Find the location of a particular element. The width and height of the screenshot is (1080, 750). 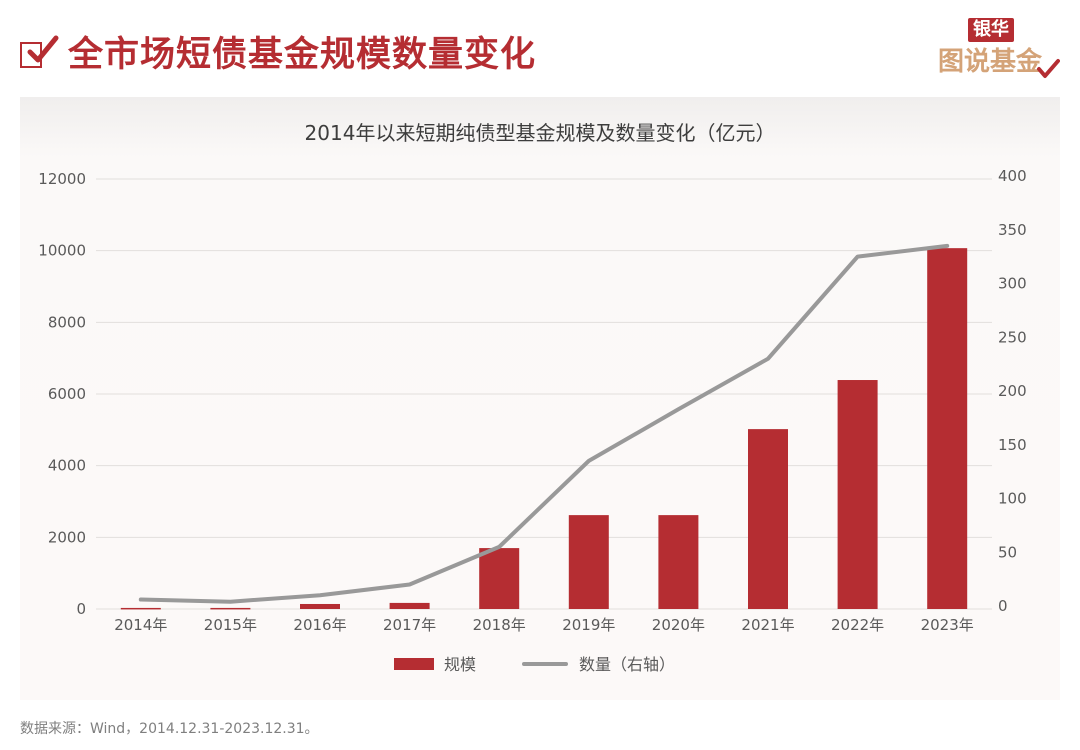

source-note: 数据来源：Wind，2014.12.31-2023.12.31。 is located at coordinates (169, 729).